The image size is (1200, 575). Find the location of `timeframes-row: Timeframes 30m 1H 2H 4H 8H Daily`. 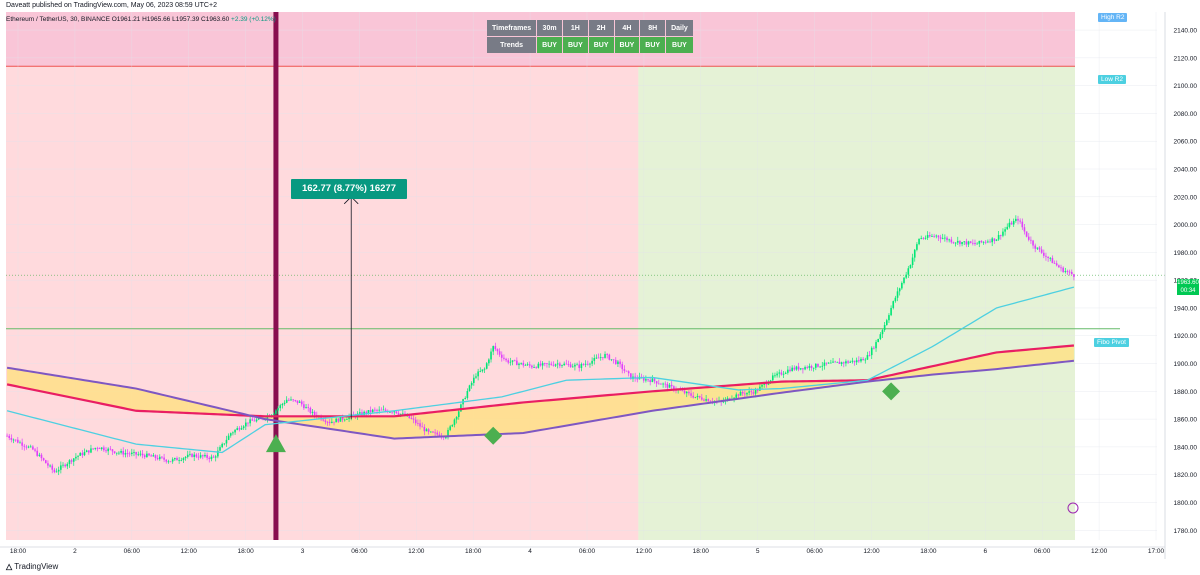

timeframes-row: Timeframes 30m 1H 2H 4H 8H Daily is located at coordinates (590, 28).